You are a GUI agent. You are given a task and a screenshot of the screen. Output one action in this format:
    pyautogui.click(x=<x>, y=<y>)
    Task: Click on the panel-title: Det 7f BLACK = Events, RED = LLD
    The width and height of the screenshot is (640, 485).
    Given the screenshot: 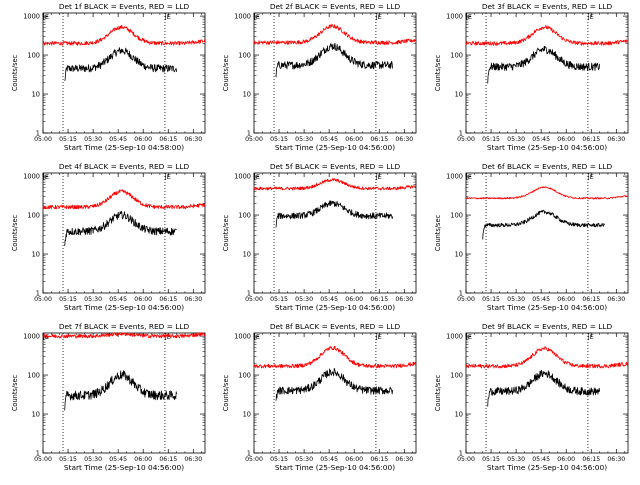 What is the action you would take?
    pyautogui.click(x=124, y=326)
    